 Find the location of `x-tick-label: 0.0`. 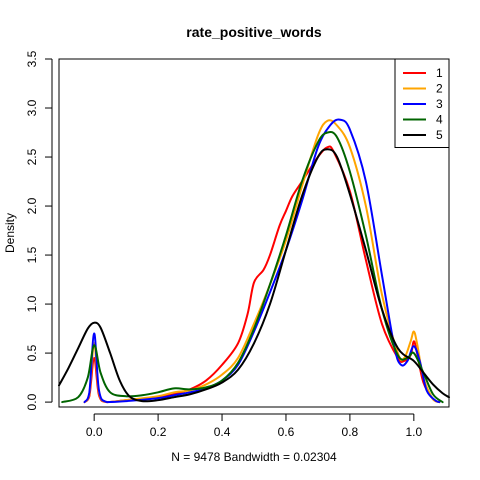

x-tick-label: 0.0 is located at coordinates (94, 432).